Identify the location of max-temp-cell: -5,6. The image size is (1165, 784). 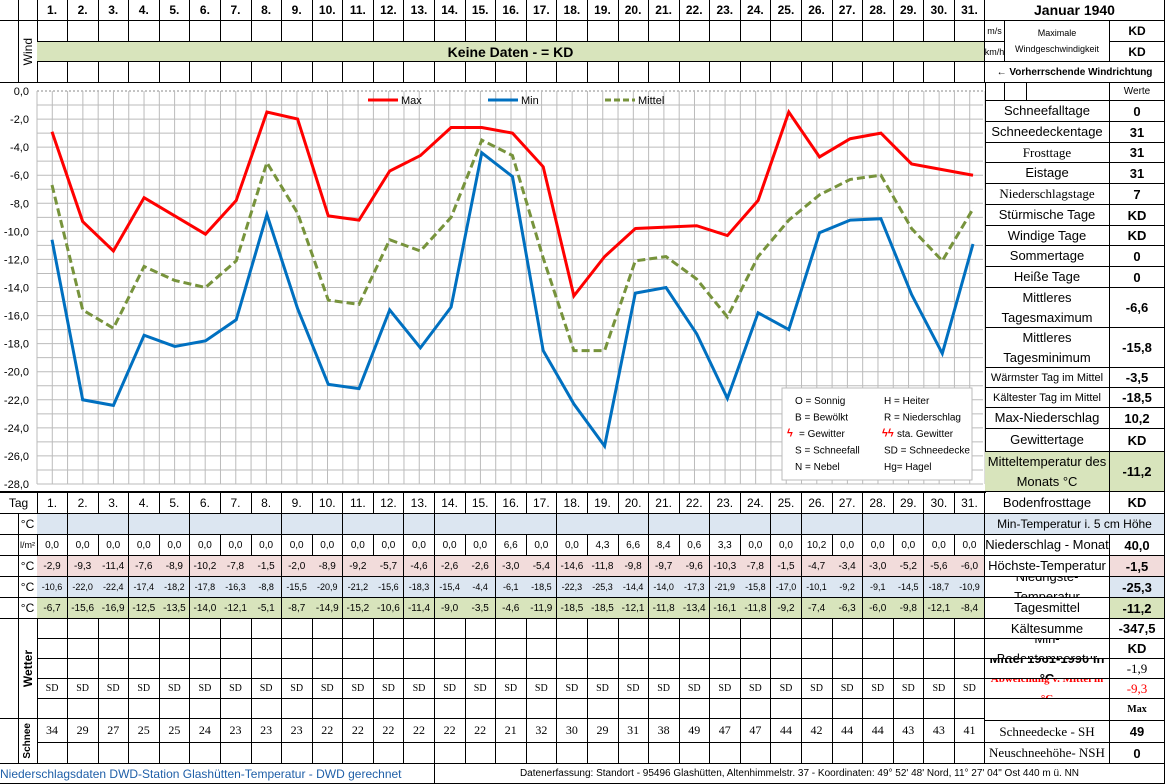
(939, 566).